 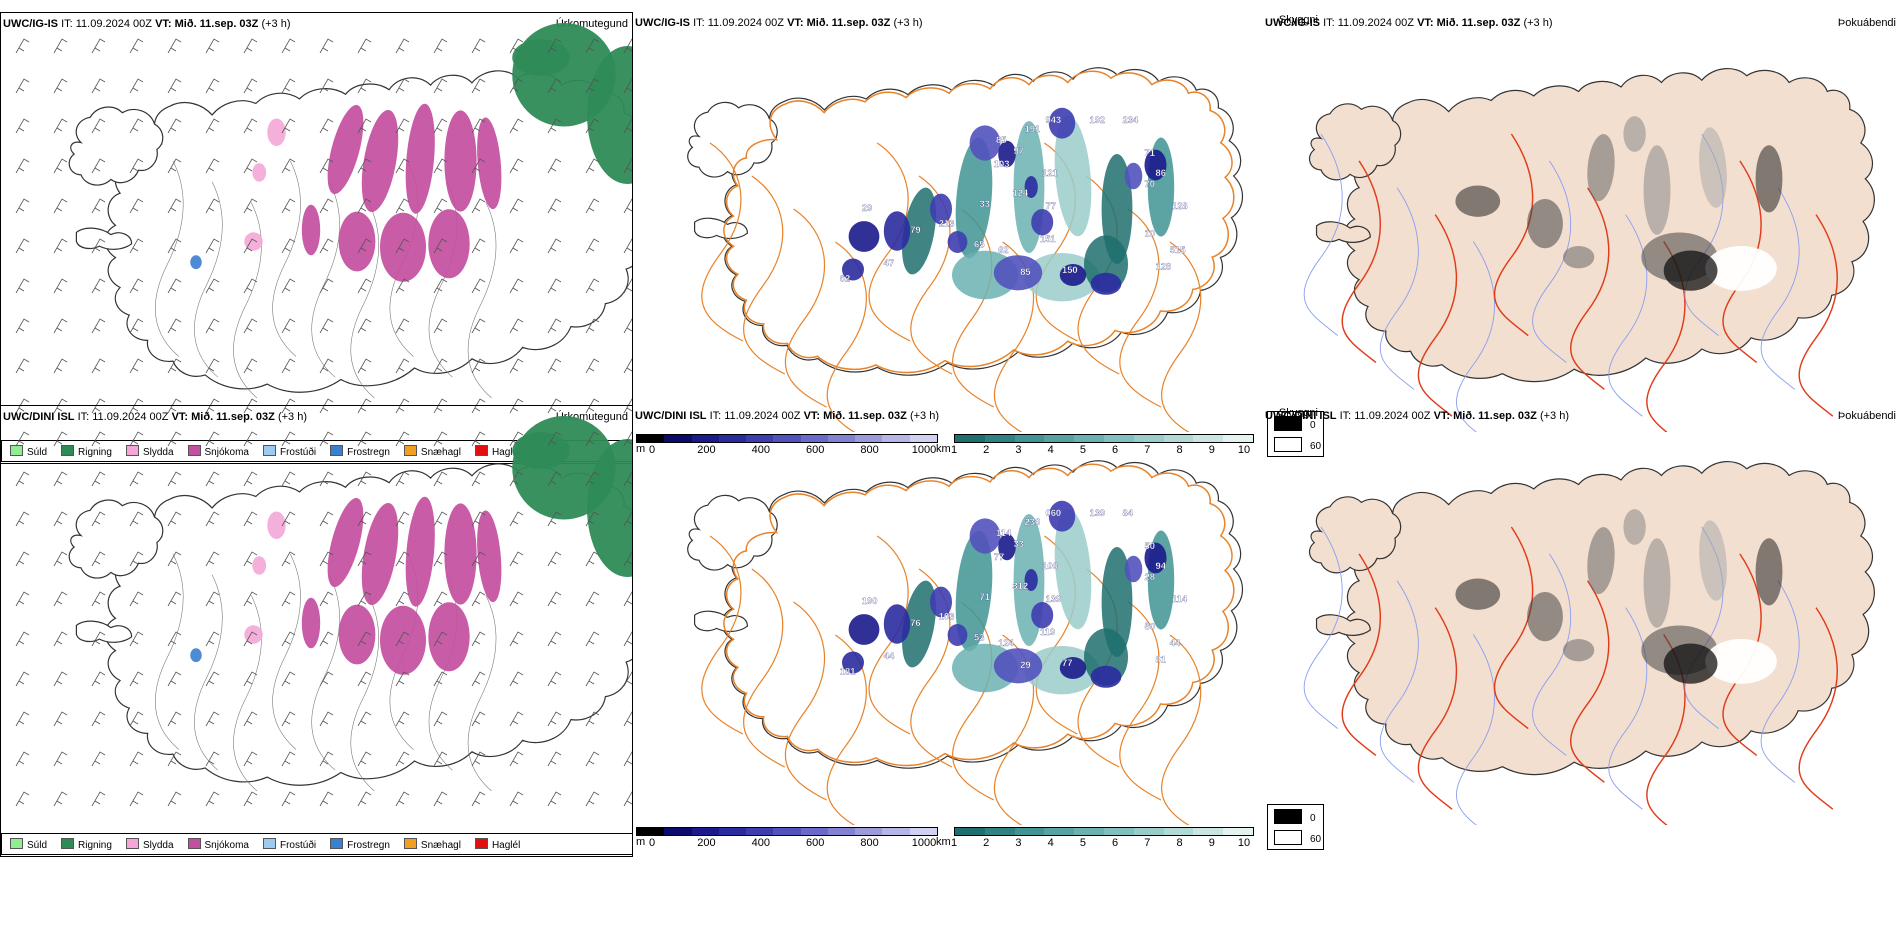 I want to click on cloudbase-value-label: 114, so click(x=1004, y=533).